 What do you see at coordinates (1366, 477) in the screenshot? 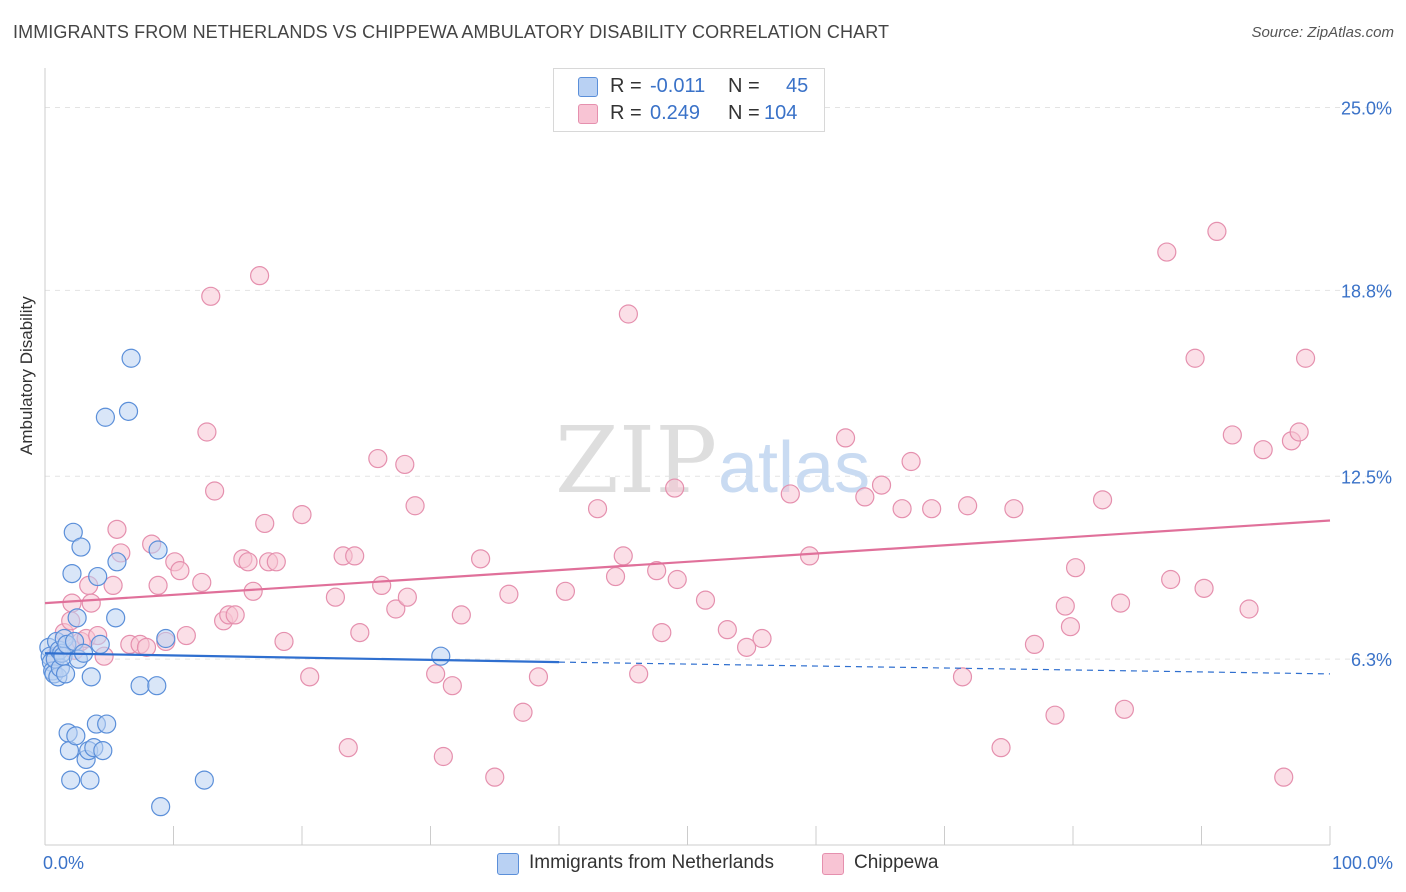
I see `y-tick-label: 12.5%` at bounding box center [1366, 477].